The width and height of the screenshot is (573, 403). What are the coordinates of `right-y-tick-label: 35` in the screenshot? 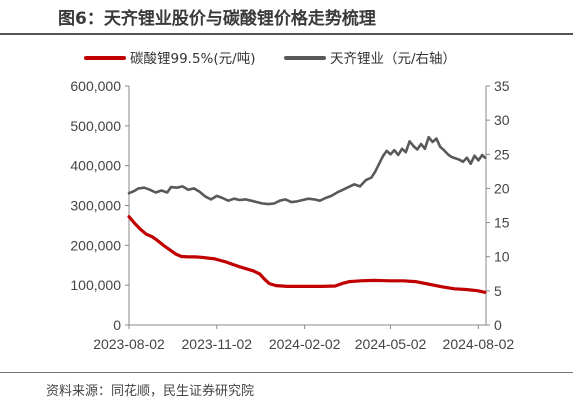 It's located at (502, 86).